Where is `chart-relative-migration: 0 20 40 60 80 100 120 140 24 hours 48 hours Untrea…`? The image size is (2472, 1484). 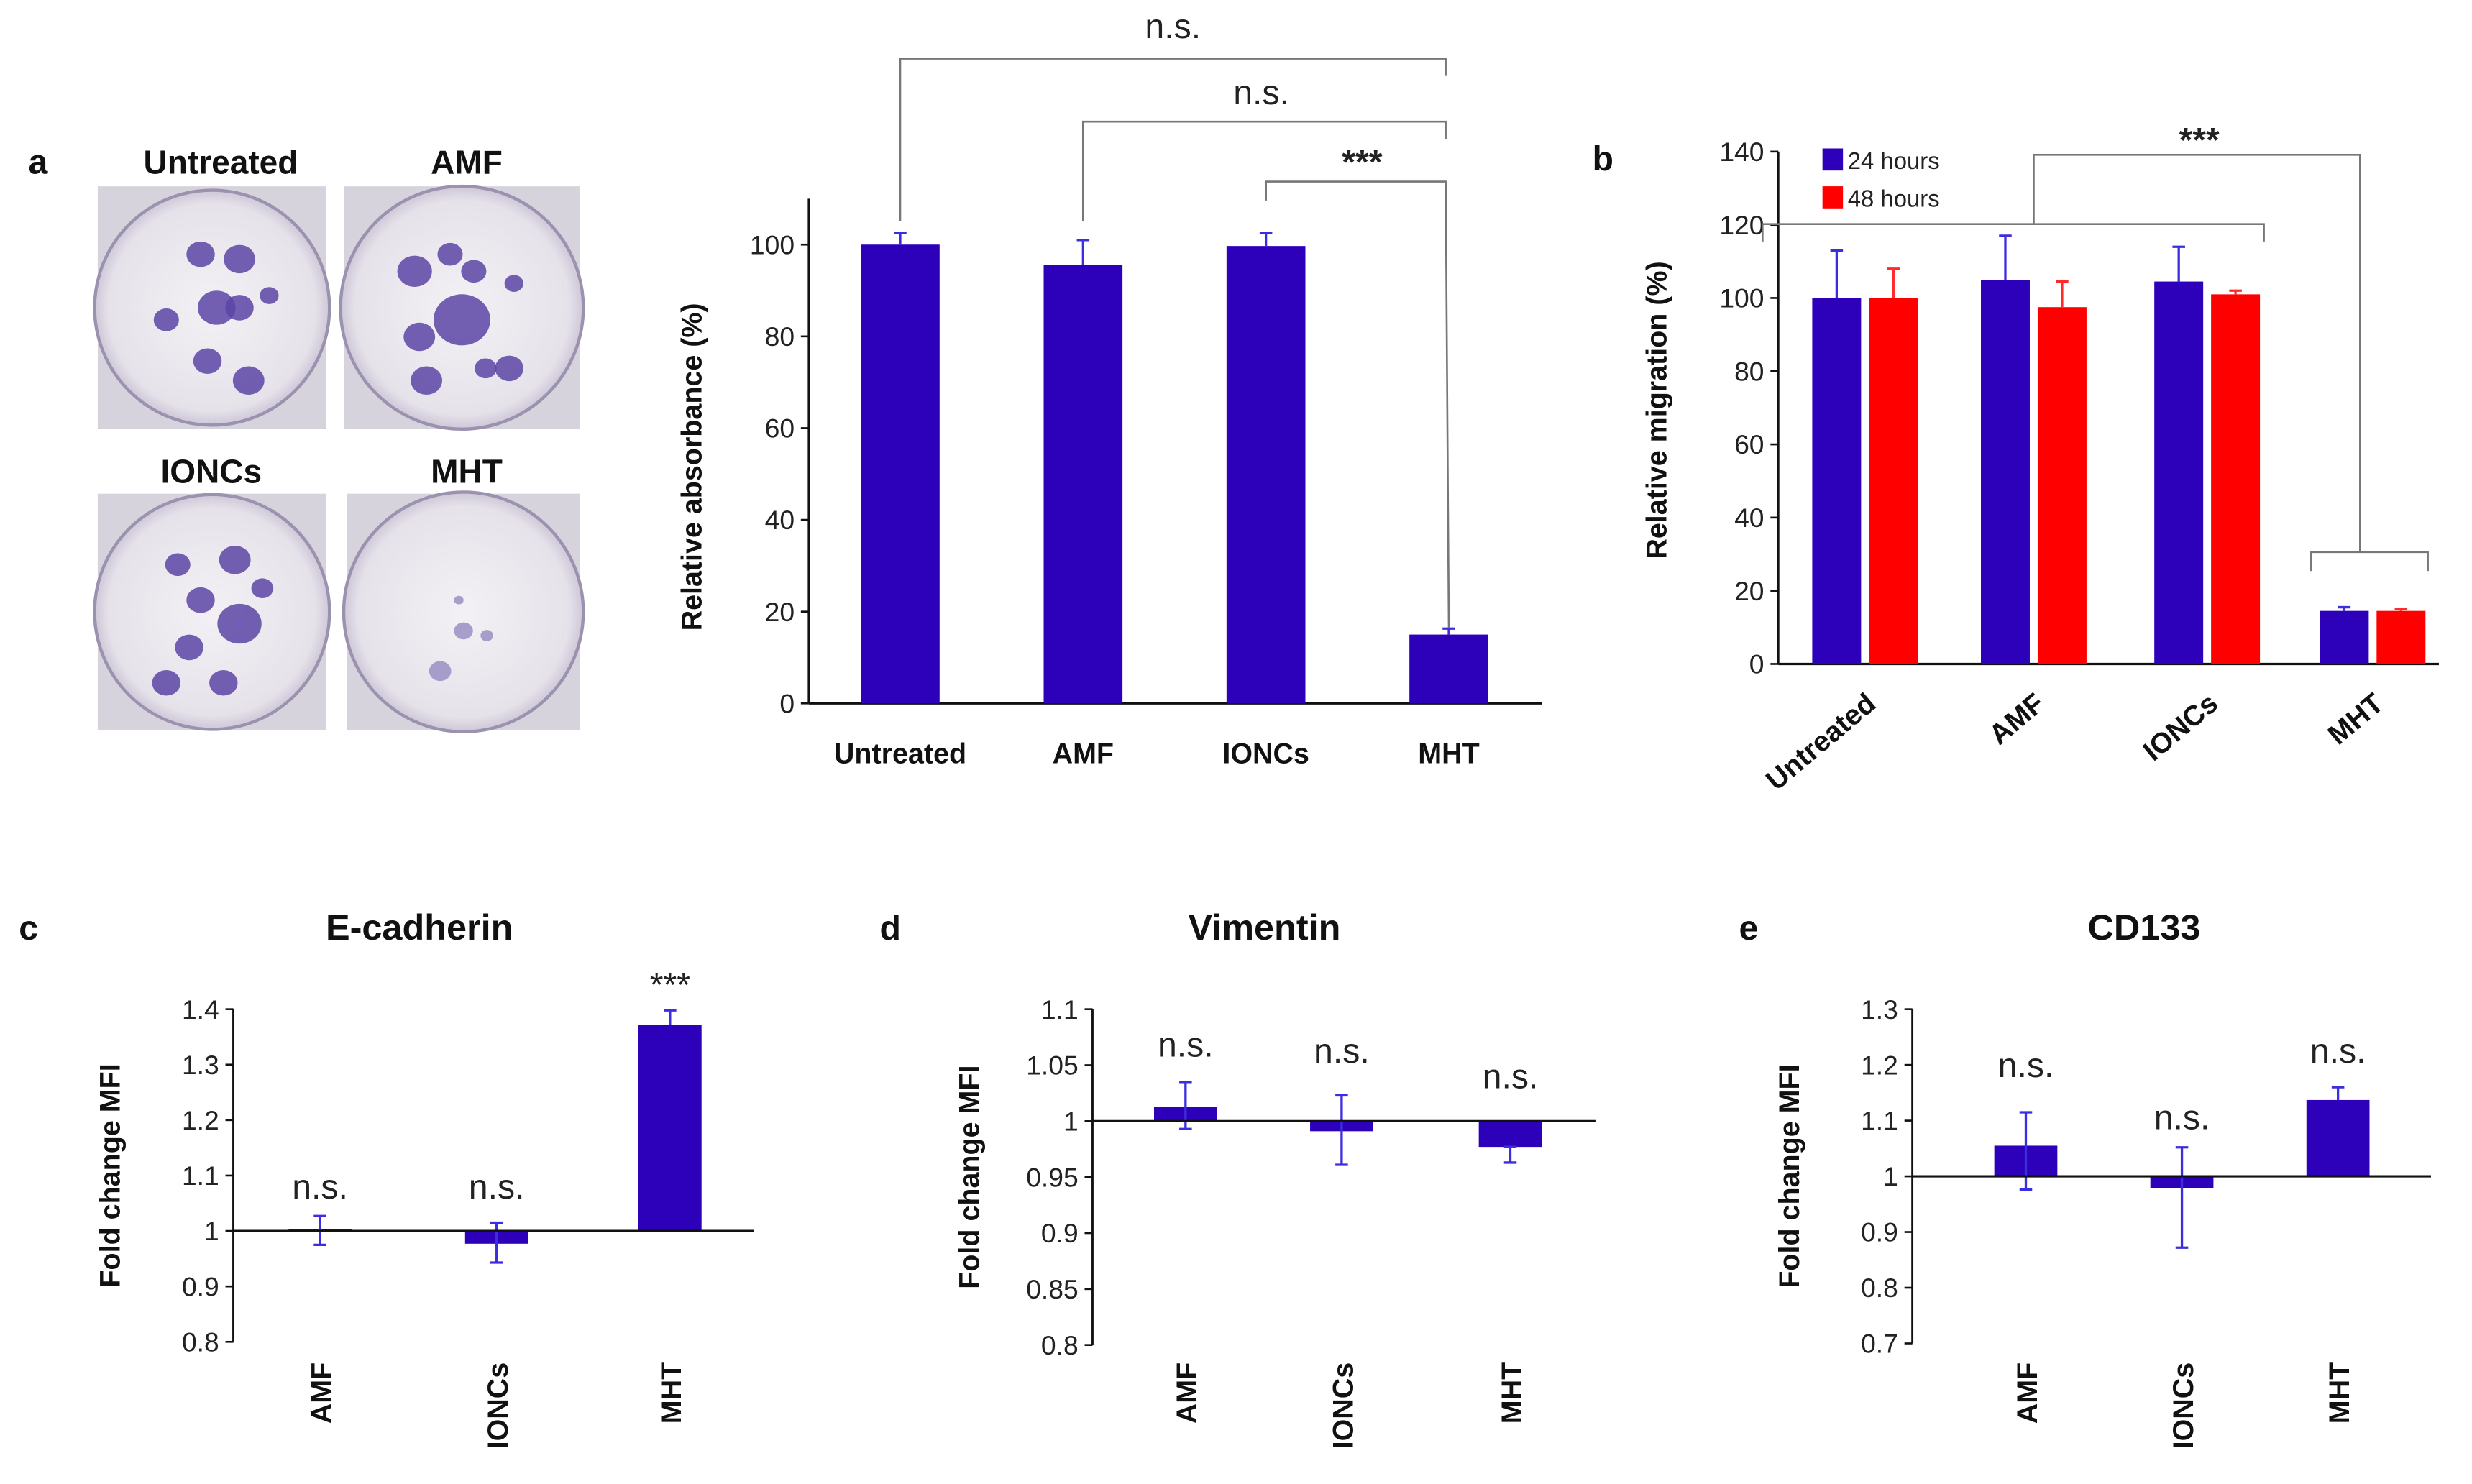
chart-relative-migration: 0 20 40 60 80 100 120 140 24 hours 48 hours Untrea… is located at coordinates (2040, 459).